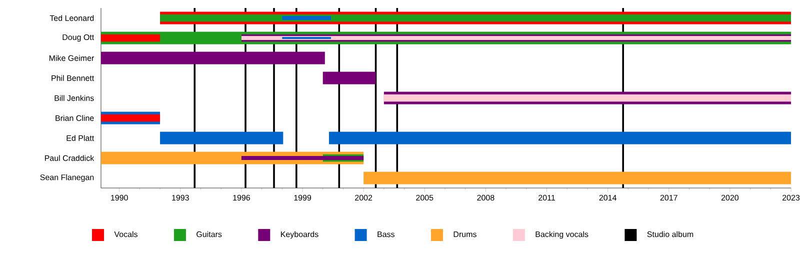 This screenshot has width=800, height=276. Describe the element at coordinates (386, 235) in the screenshot. I see `legend-label: Bass` at that location.